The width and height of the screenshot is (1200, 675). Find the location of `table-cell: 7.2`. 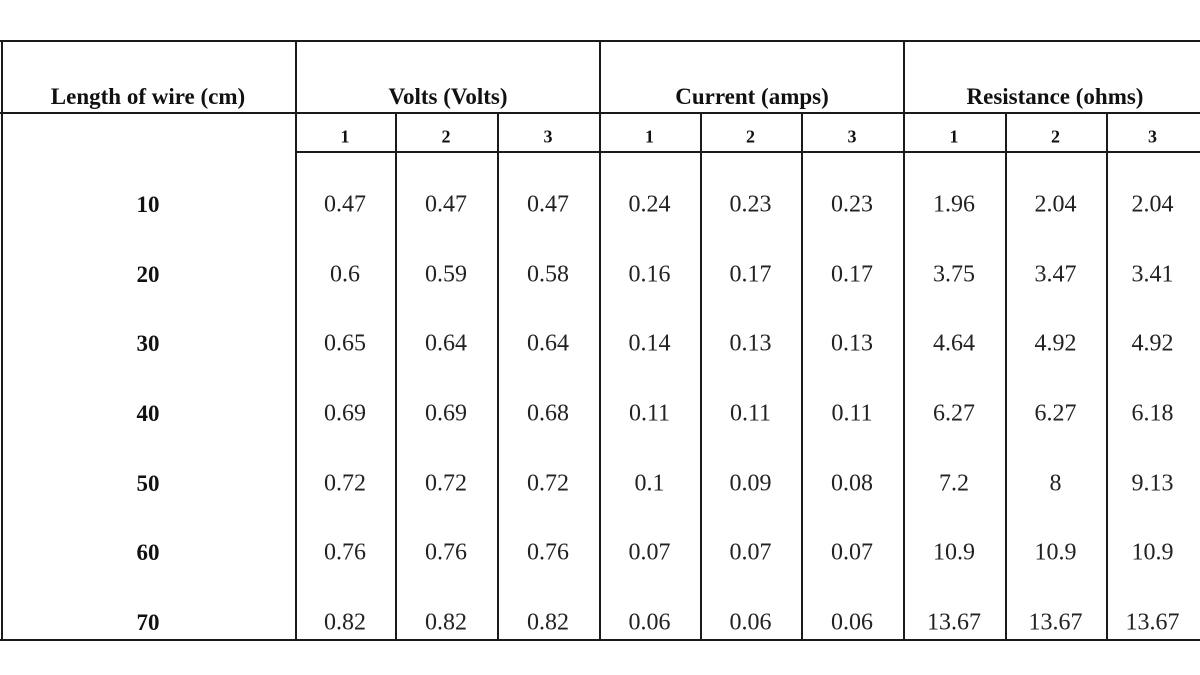

table-cell: 7.2 is located at coordinates (954, 483).